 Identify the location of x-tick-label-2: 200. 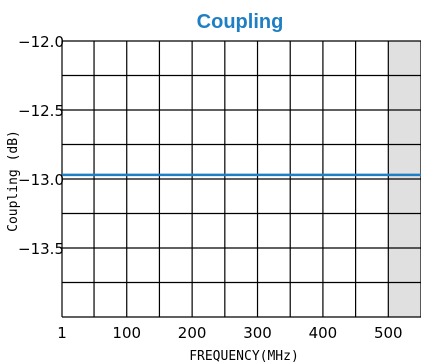
(192, 333).